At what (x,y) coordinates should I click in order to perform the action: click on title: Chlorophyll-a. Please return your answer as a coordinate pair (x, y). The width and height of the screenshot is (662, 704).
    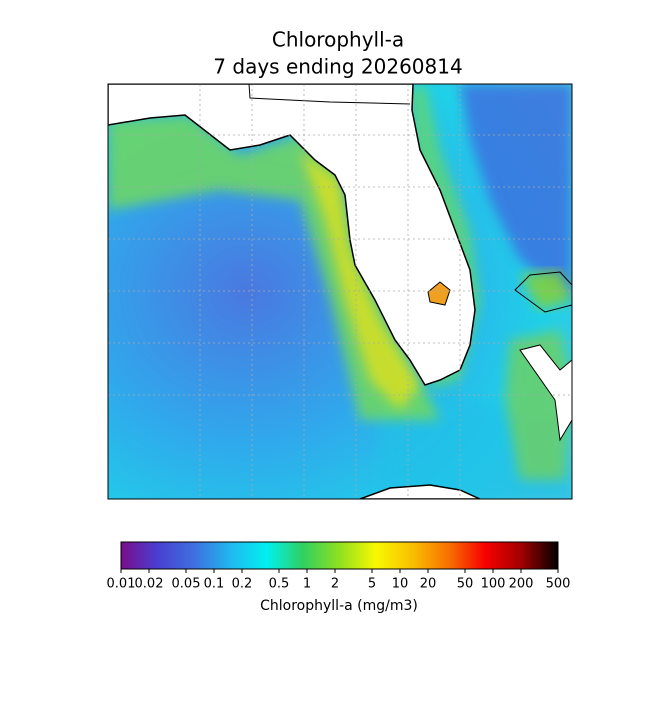
    Looking at the image, I should click on (338, 40).